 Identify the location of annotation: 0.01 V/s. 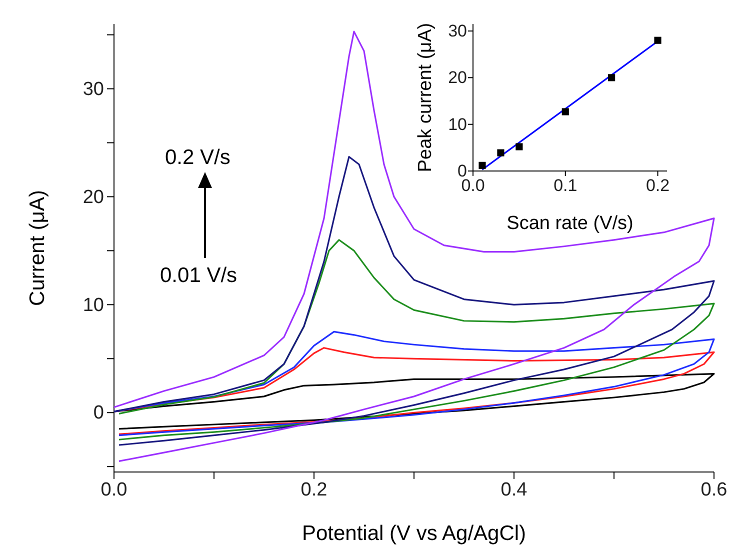
(199, 275).